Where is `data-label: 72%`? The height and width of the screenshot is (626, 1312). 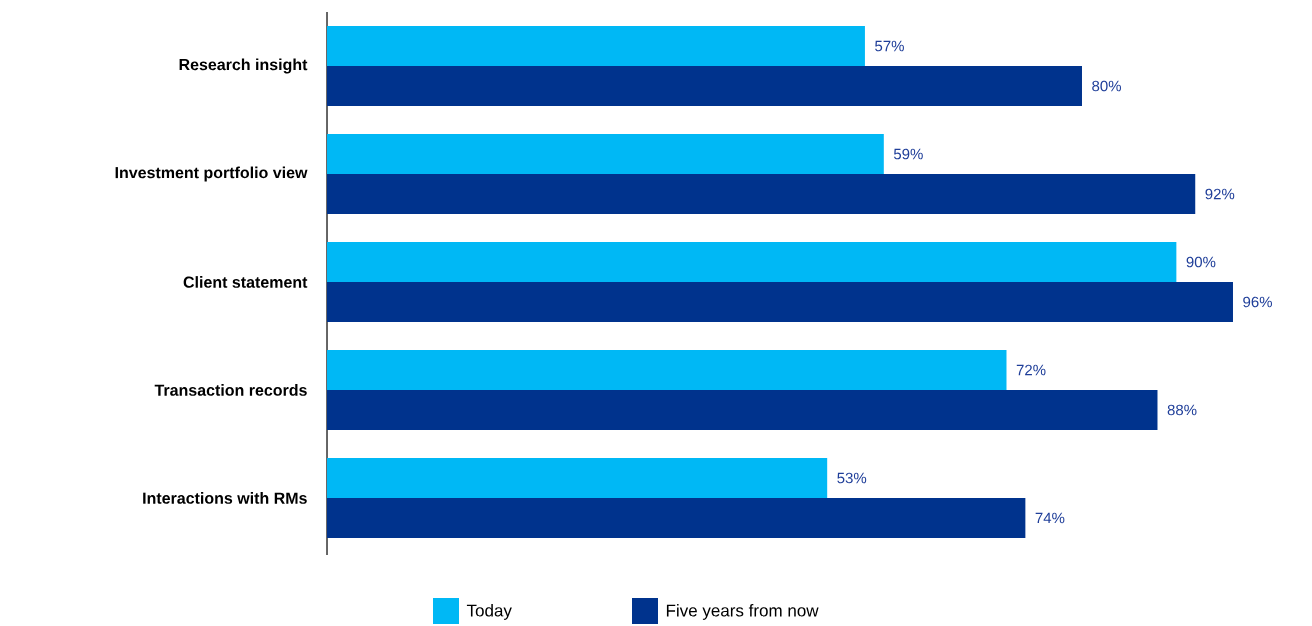
data-label: 72% is located at coordinates (1031, 370).